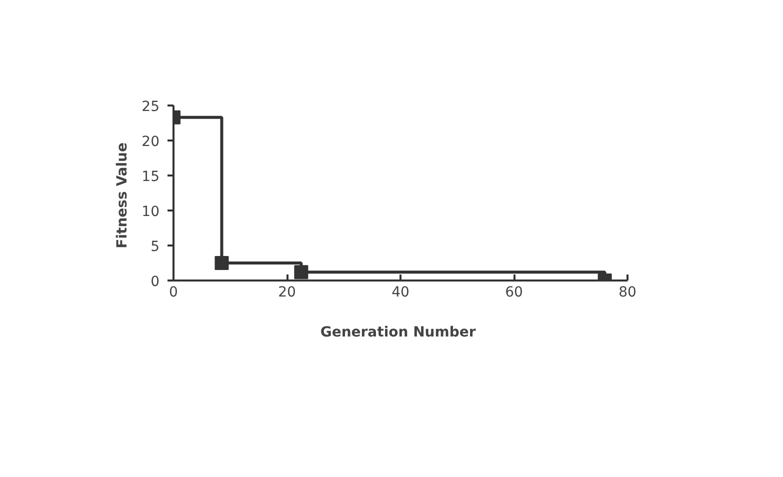  Describe the element at coordinates (401, 292) in the screenshot. I see `x-tick-label: 40` at that location.